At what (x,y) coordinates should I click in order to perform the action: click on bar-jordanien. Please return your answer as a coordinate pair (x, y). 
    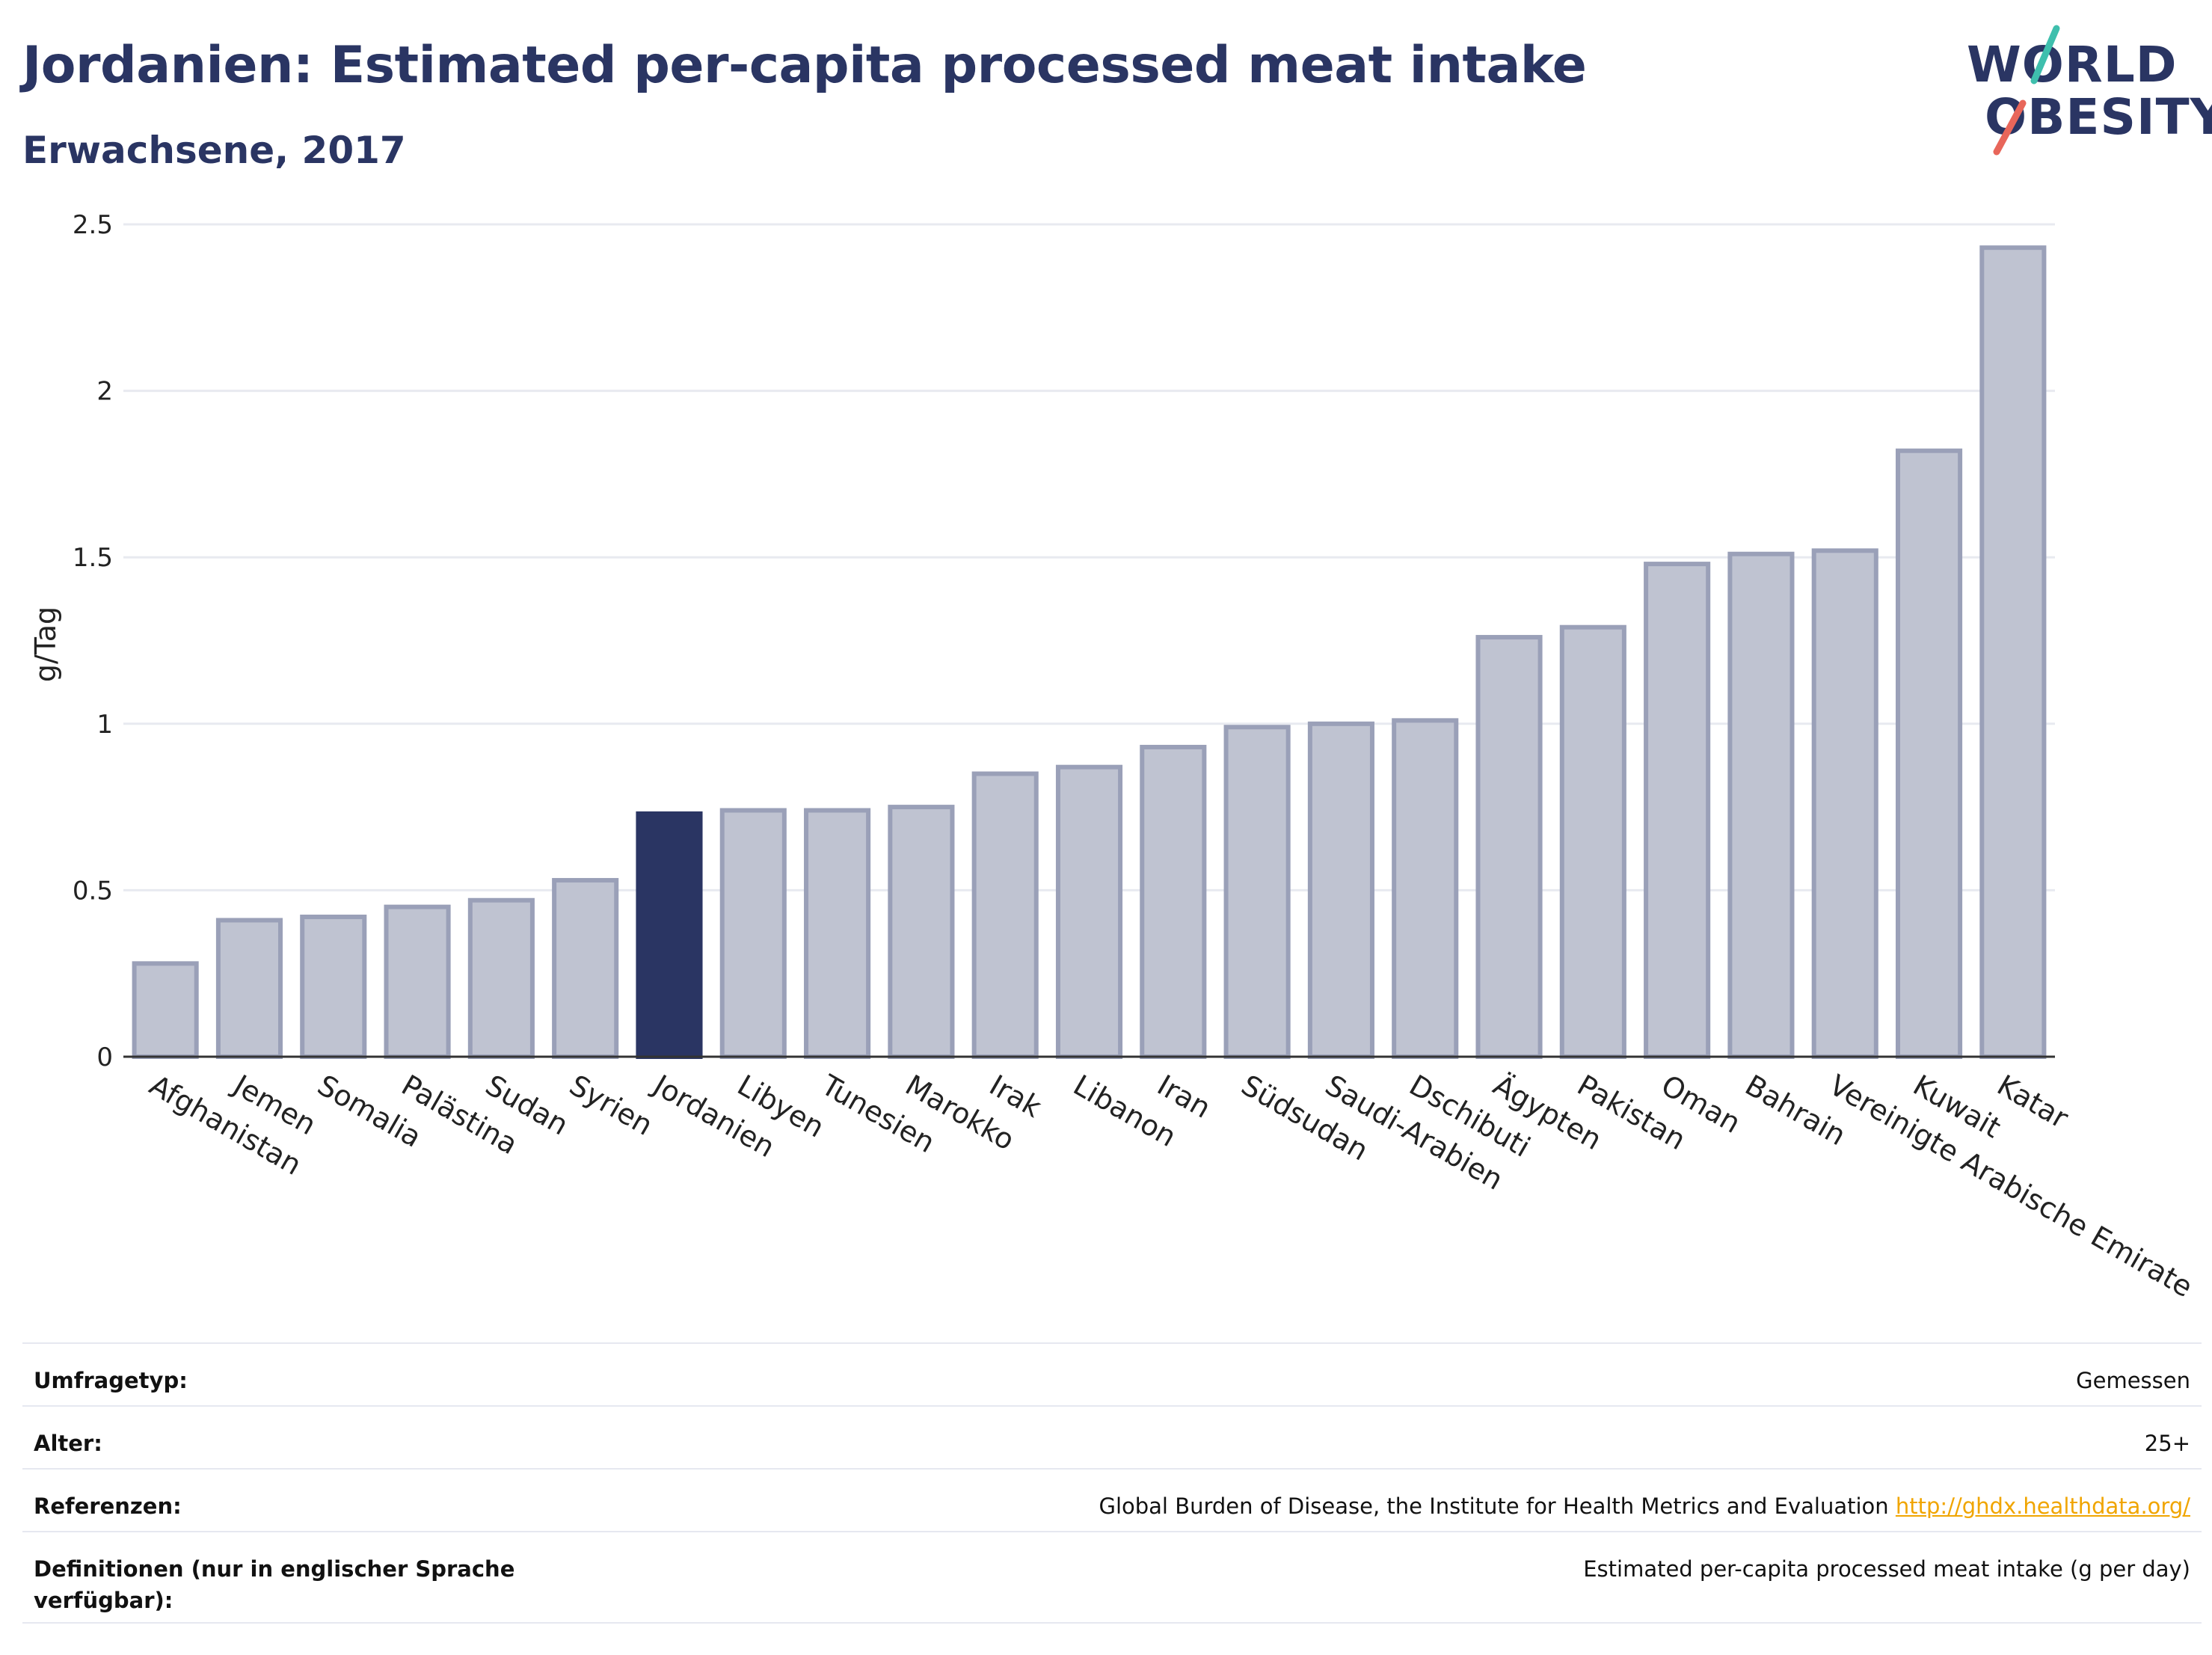
    Looking at the image, I should click on (669, 935).